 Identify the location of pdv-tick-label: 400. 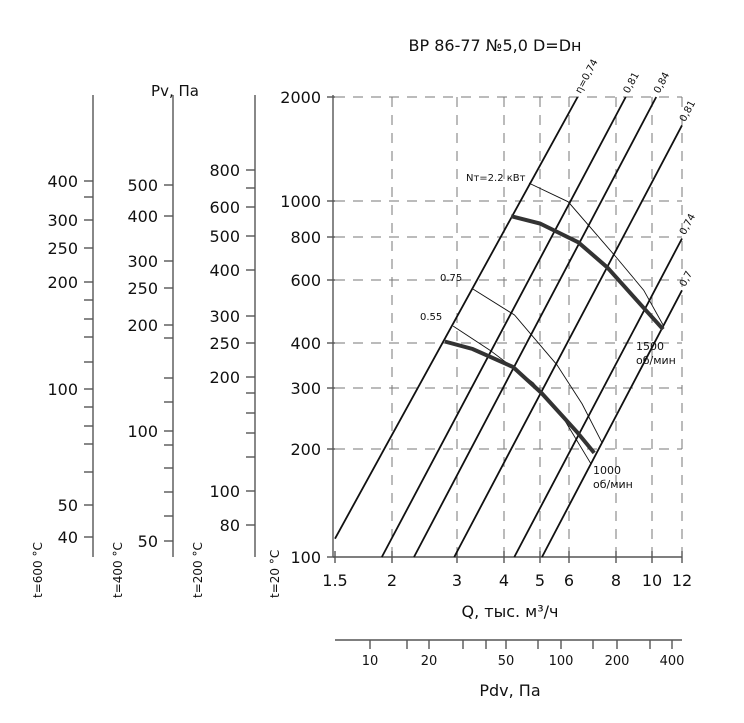
(672, 661).